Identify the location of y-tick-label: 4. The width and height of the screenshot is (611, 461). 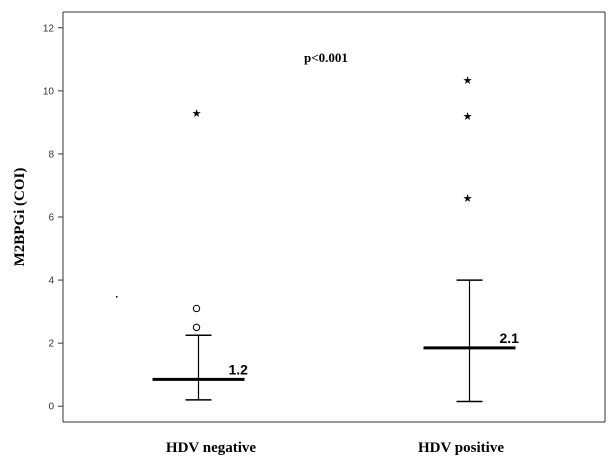
(51, 281).